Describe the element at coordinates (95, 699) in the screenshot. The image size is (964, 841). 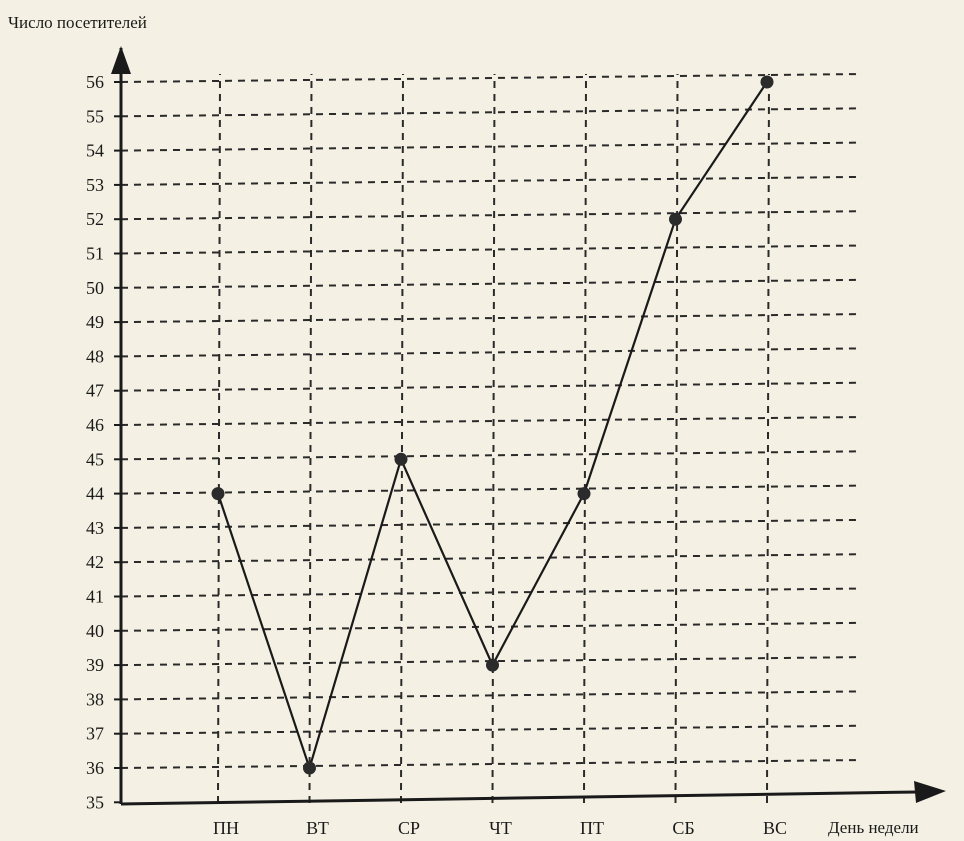
I see `y-tick-label: 38` at that location.